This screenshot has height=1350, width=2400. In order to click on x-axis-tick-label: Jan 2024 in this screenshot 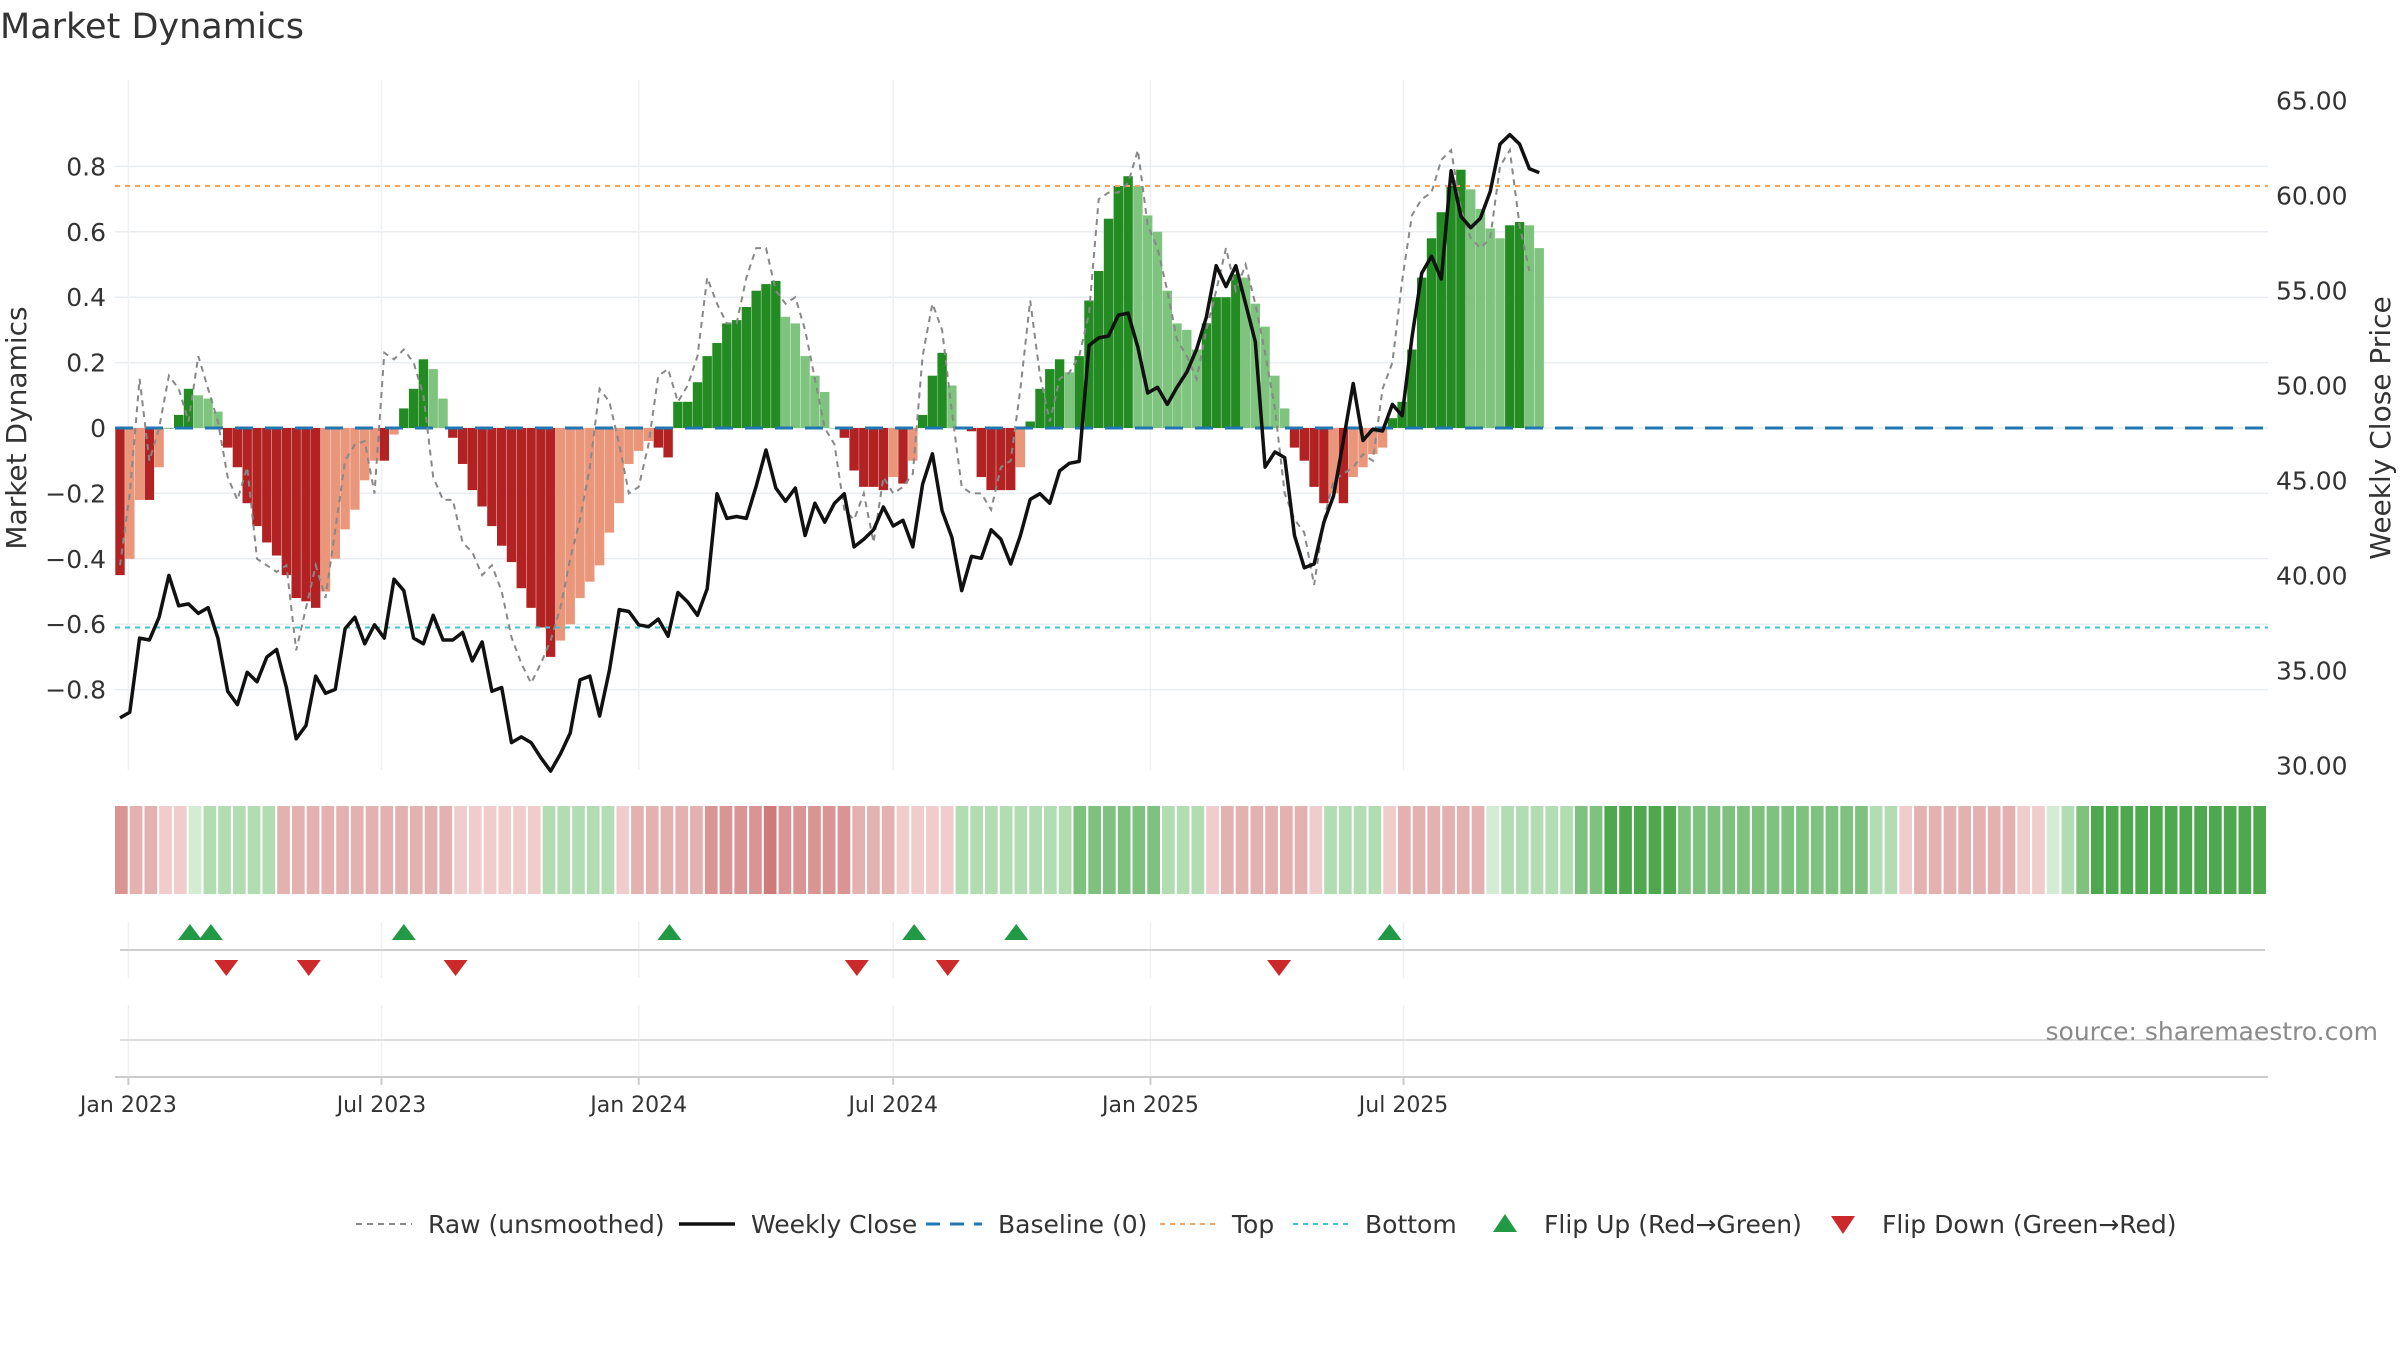, I will do `click(637, 1105)`.